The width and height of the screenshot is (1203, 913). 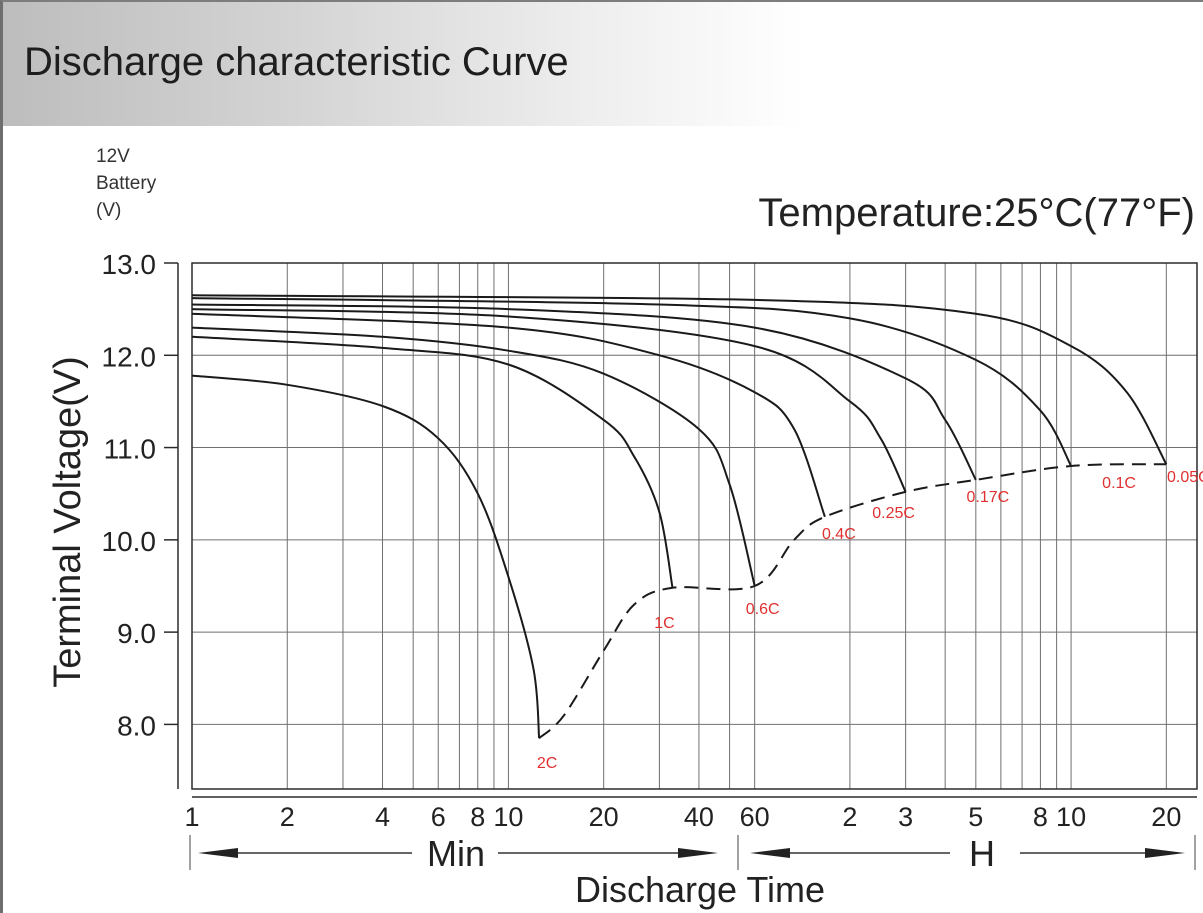 I want to click on x-tick-label-min: 8, so click(x=477, y=817).